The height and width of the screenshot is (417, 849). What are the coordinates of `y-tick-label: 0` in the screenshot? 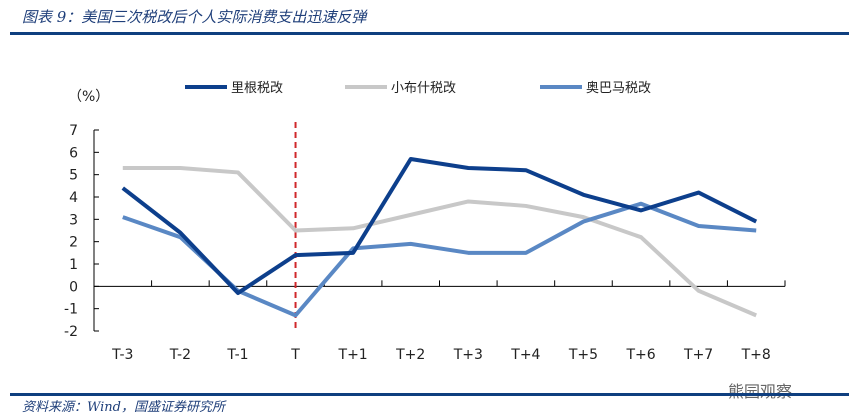 It's located at (73, 287).